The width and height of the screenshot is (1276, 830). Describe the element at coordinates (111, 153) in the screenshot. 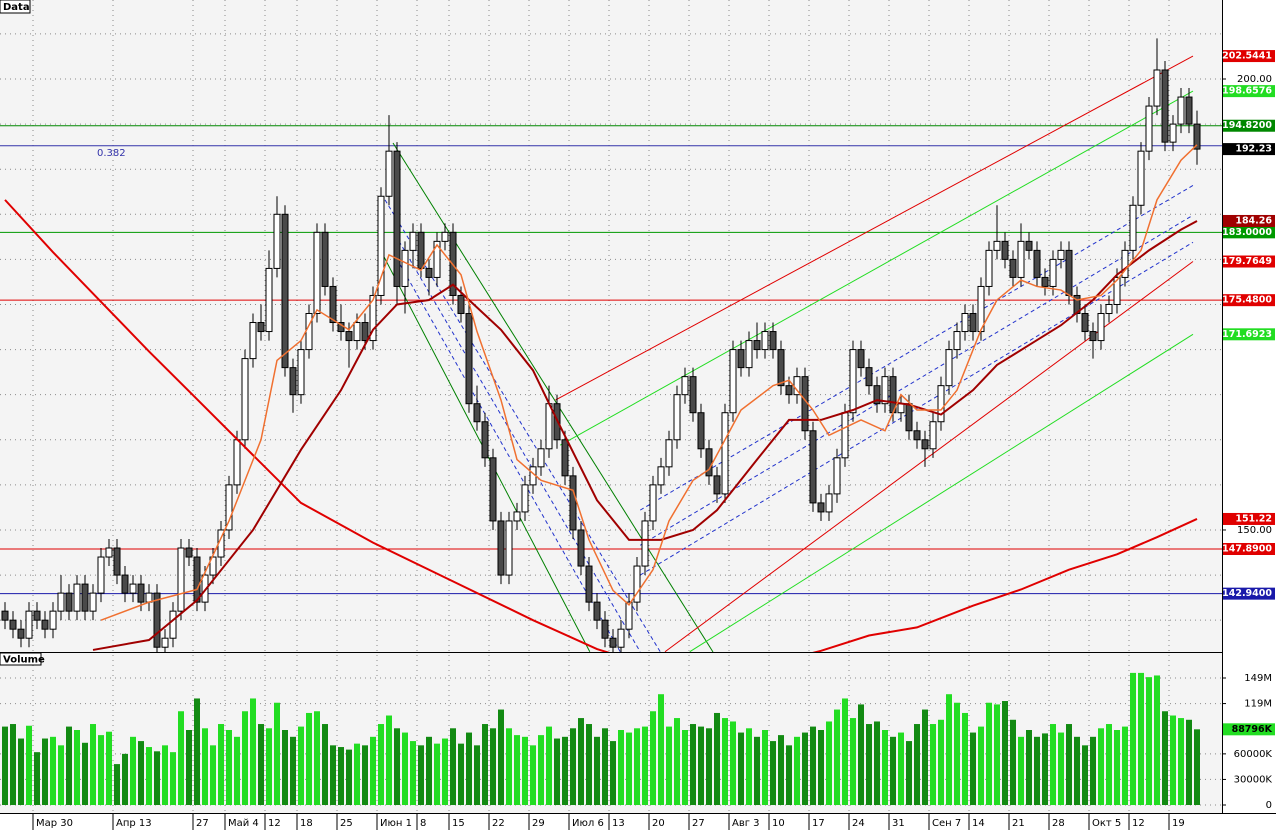

I see `fib-label: 0.382` at that location.